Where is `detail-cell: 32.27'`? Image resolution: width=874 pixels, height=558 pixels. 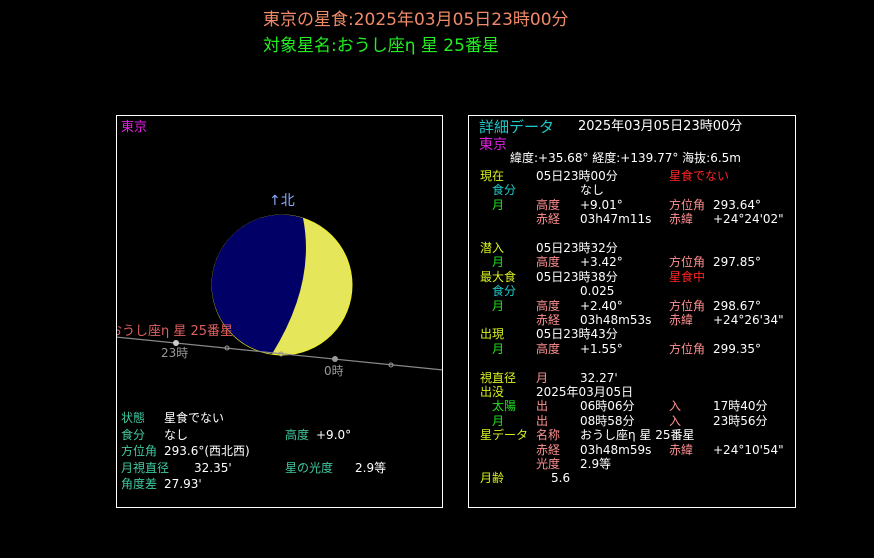
detail-cell: 32.27' is located at coordinates (599, 377).